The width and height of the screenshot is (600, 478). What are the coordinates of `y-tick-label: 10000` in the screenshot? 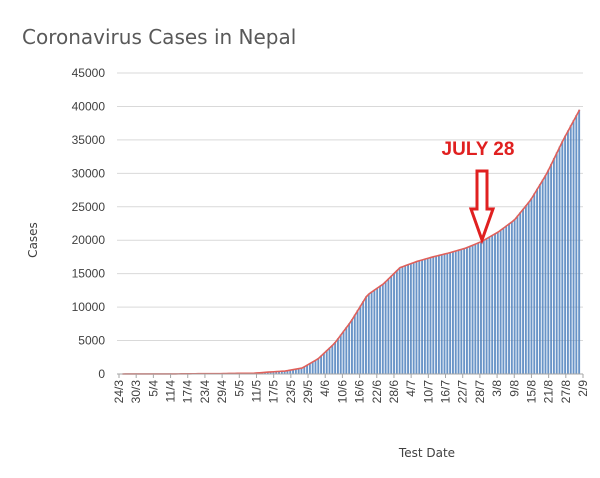 It's located at (89, 307).